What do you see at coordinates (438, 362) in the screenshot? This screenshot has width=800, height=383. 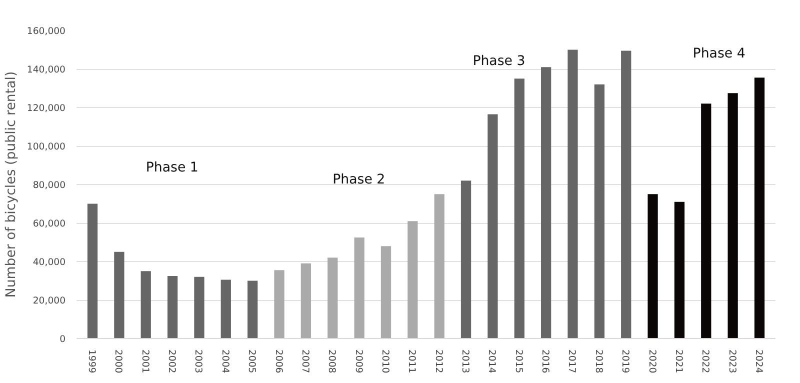 I see `x-tick-label: 2012` at bounding box center [438, 362].